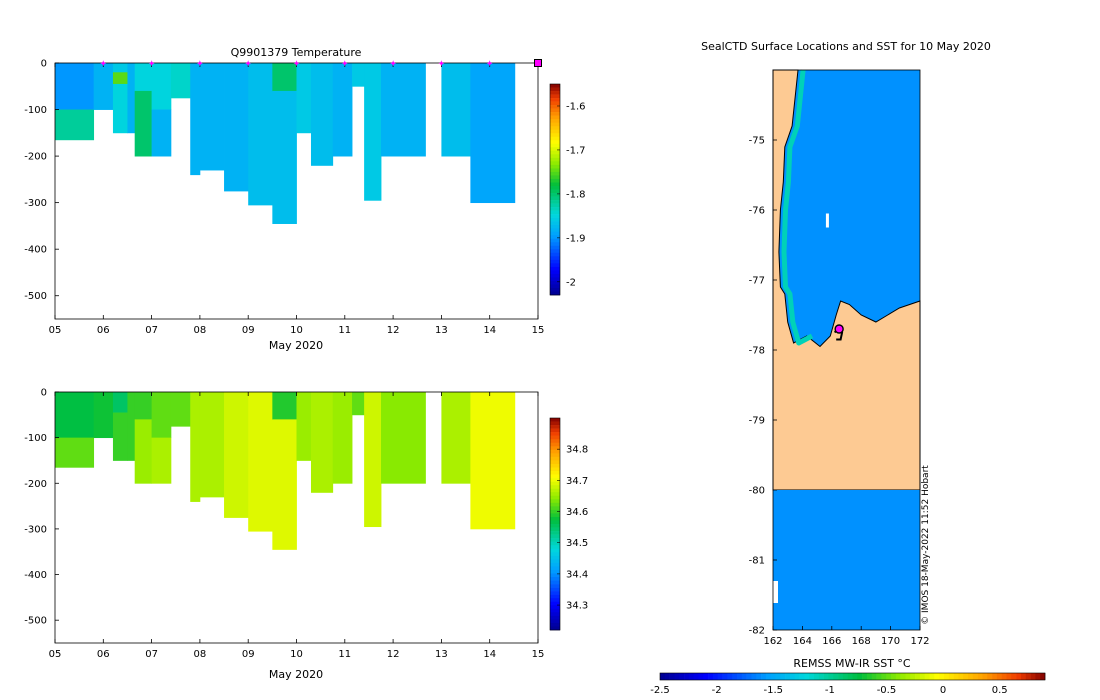 This screenshot has height=700, width=1100. What do you see at coordinates (757, 491) in the screenshot?
I see `map-y-tick-label: -80` at bounding box center [757, 491].